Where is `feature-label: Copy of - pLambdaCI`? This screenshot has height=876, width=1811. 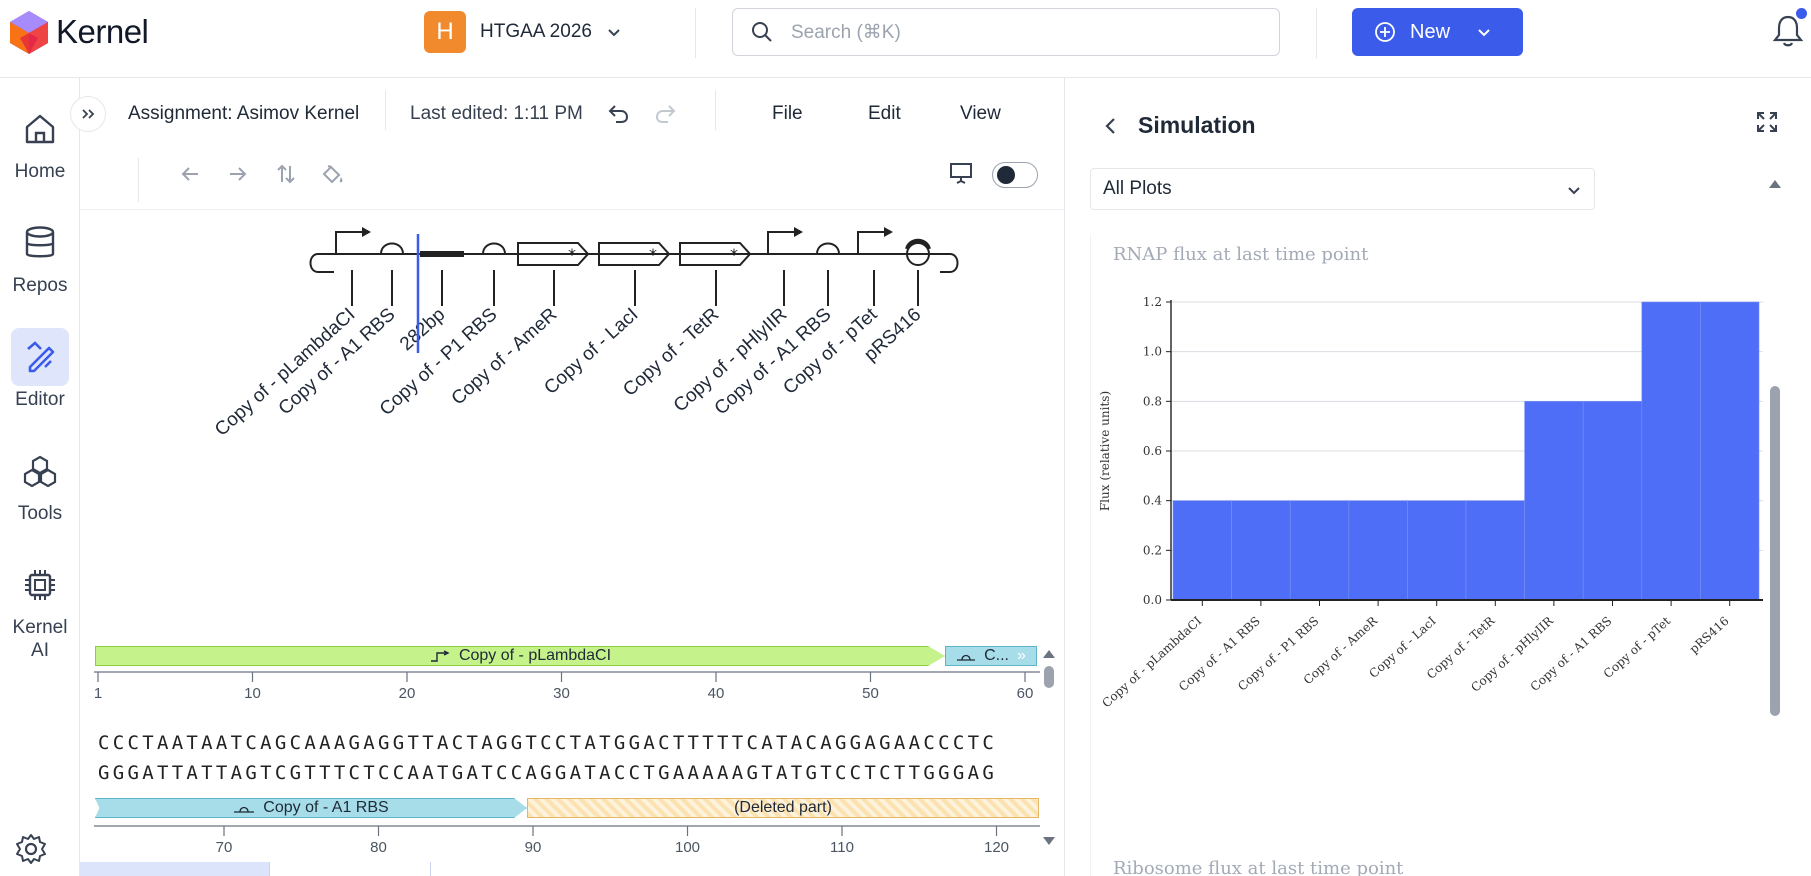 feature-label: Copy of - pLambdaCI is located at coordinates (535, 655).